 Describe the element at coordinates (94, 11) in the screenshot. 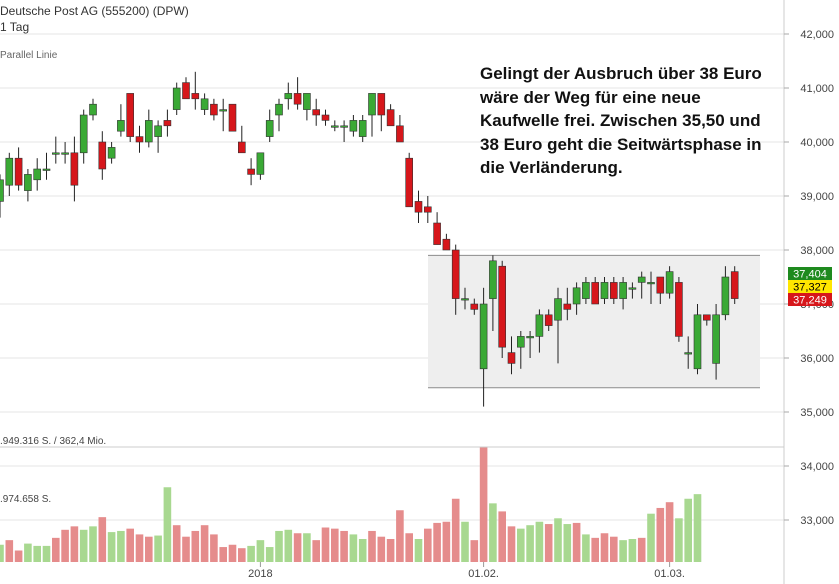

I see `chart-title: Deutsche Post AG (555200) (DPW)` at that location.